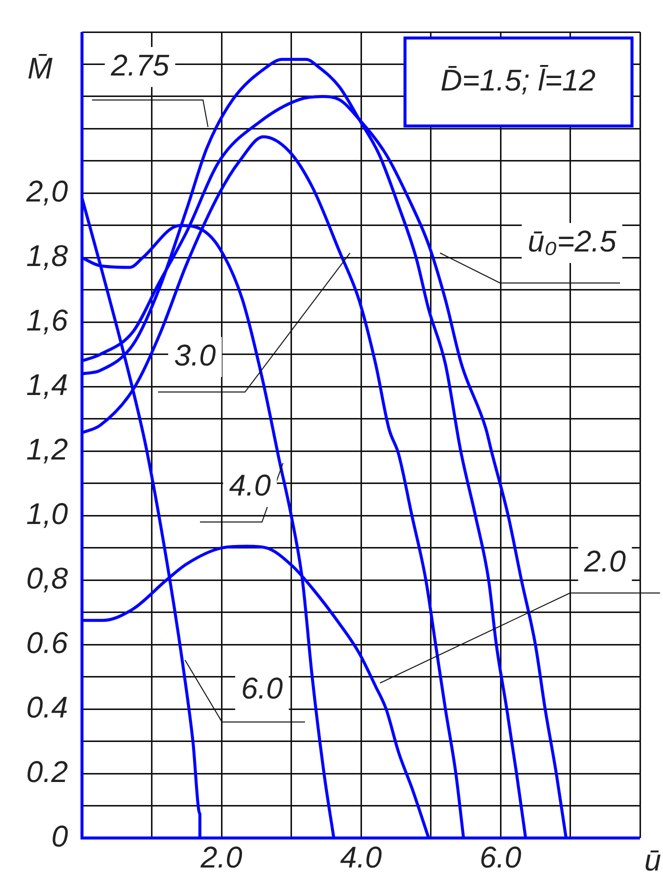 The image size is (663, 890). I want to click on y-tick-label: 0.2, so click(47, 772).